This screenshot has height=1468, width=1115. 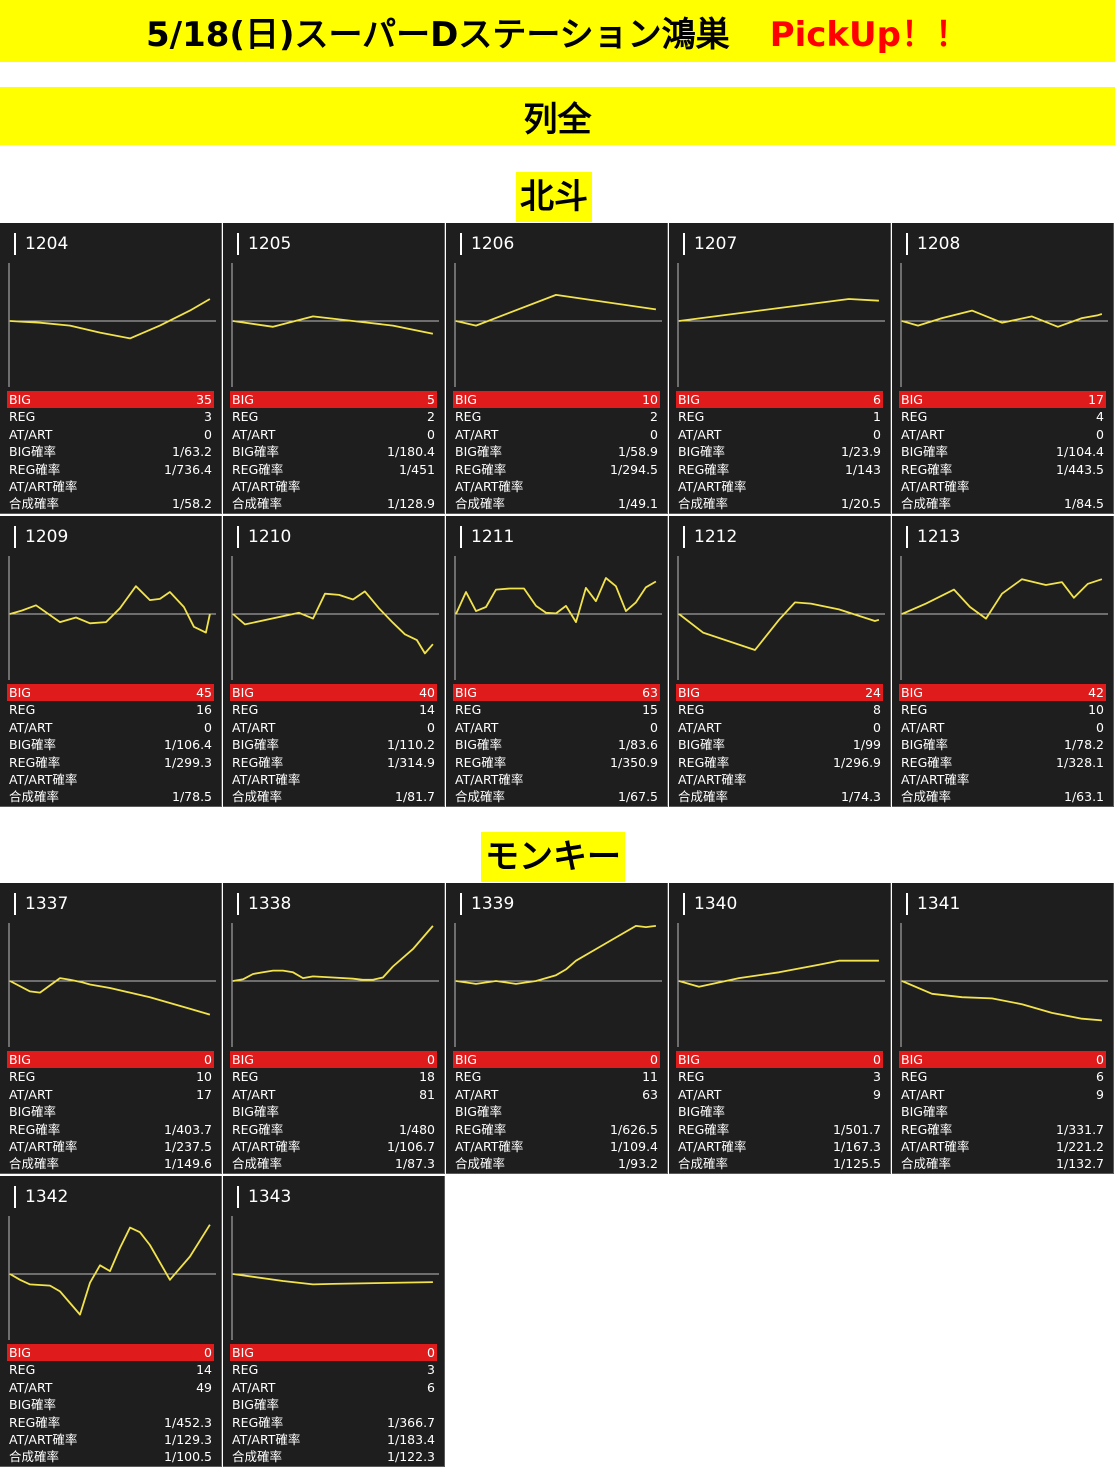 What do you see at coordinates (333, 744) in the screenshot?
I see `big-rate-row: BIG確率 1/110.2` at bounding box center [333, 744].